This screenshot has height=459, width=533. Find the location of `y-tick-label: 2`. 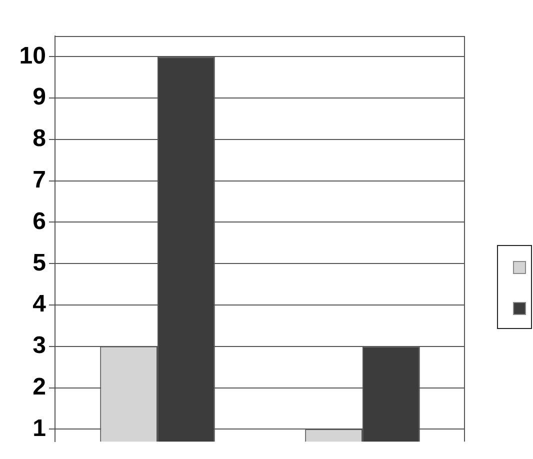

y-tick-label: 2 is located at coordinates (39, 386).